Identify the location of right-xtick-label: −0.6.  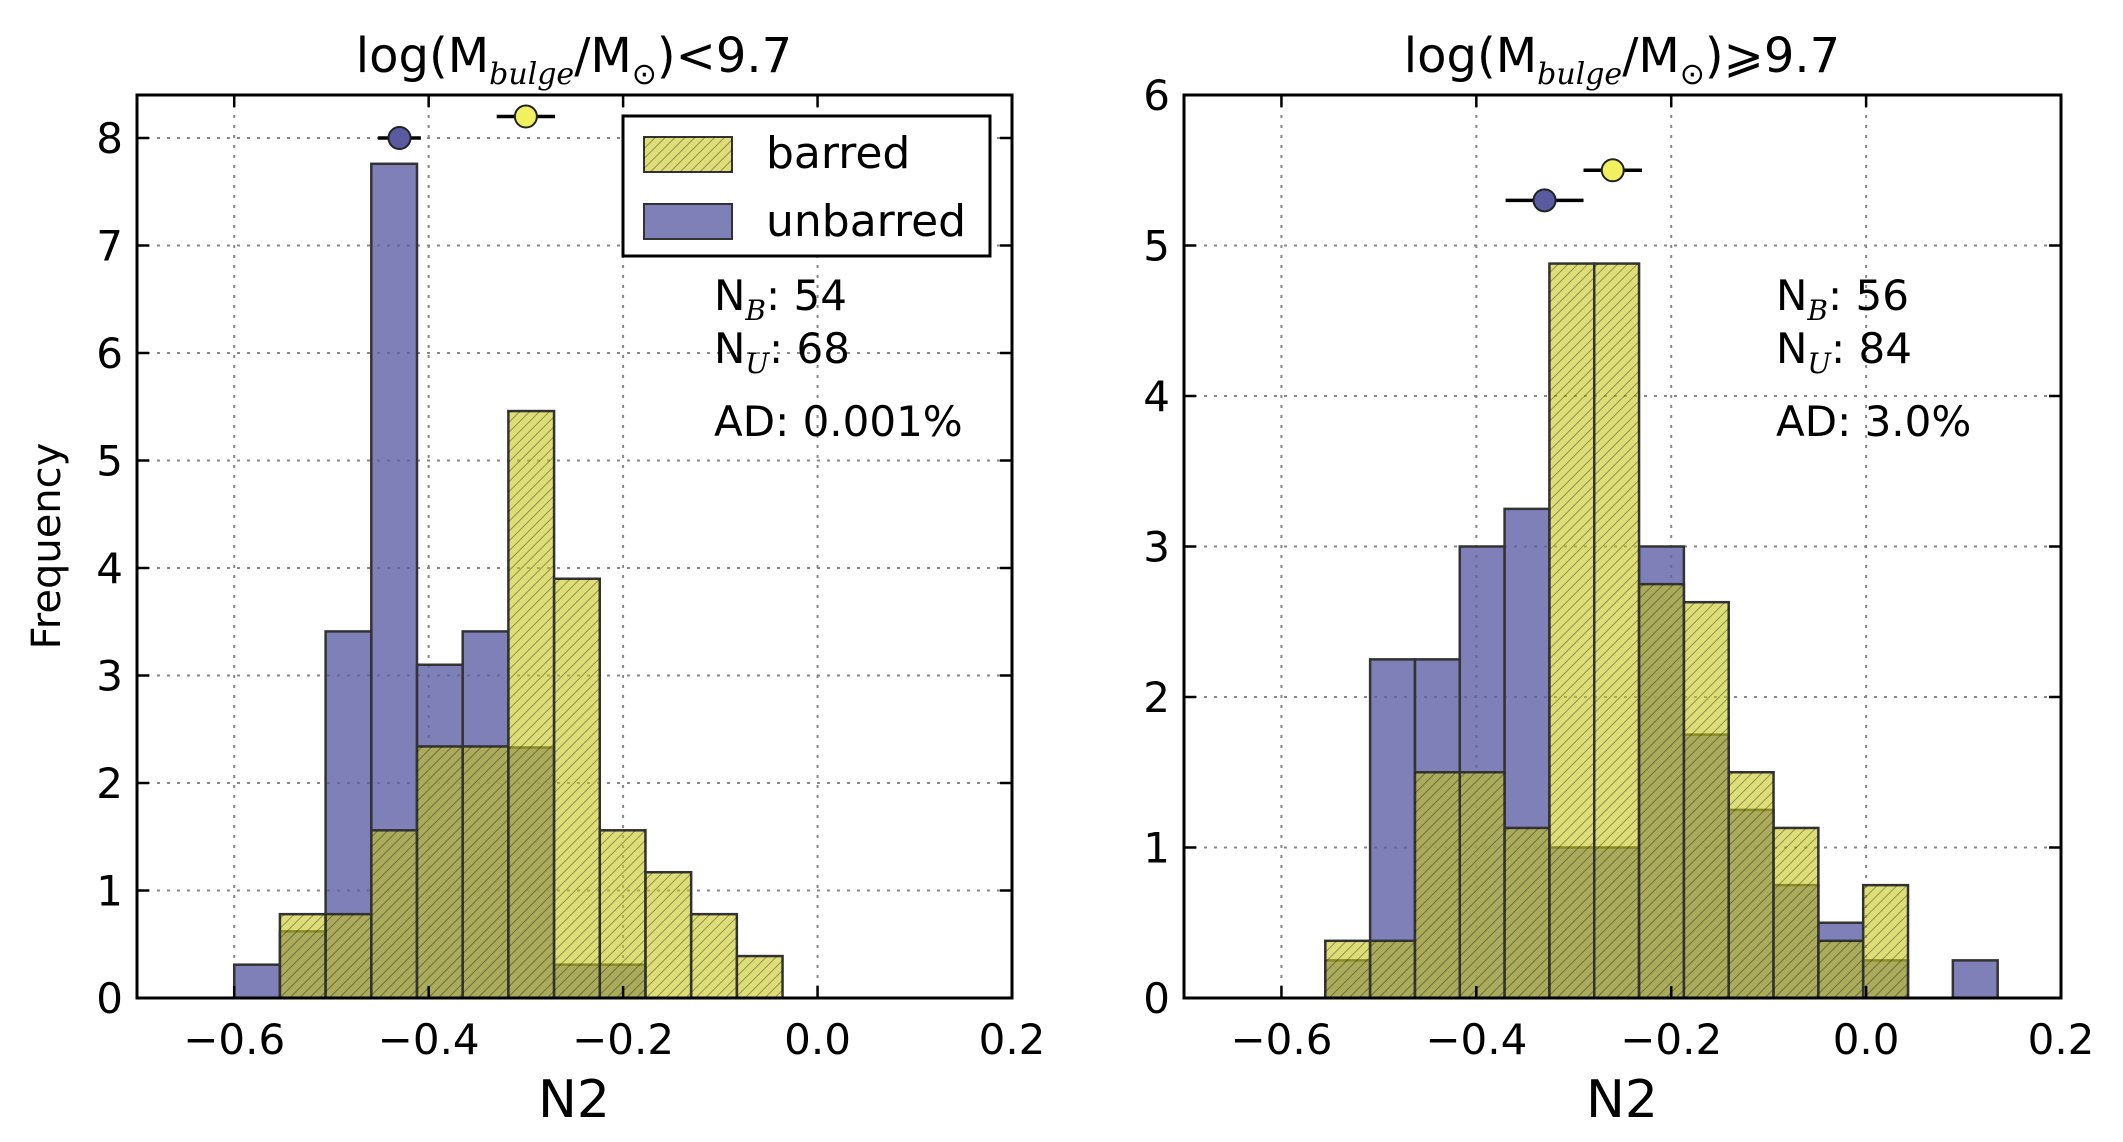
(1281, 1039).